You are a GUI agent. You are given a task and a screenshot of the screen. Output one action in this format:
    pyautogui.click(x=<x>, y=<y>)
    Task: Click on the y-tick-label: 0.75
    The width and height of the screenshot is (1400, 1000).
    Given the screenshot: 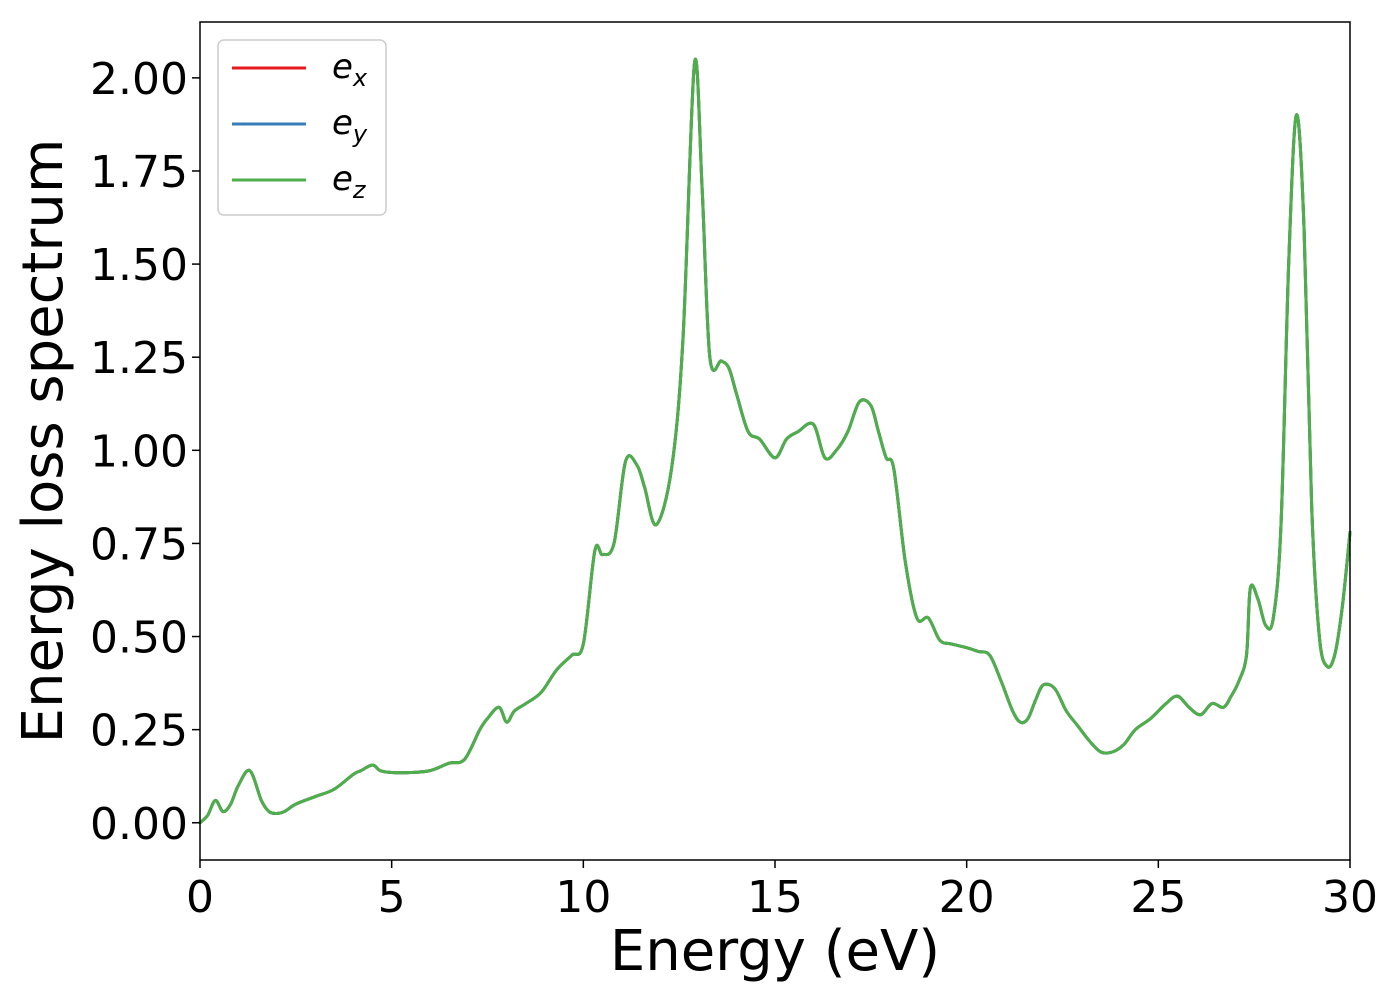 What is the action you would take?
    pyautogui.click(x=139, y=544)
    